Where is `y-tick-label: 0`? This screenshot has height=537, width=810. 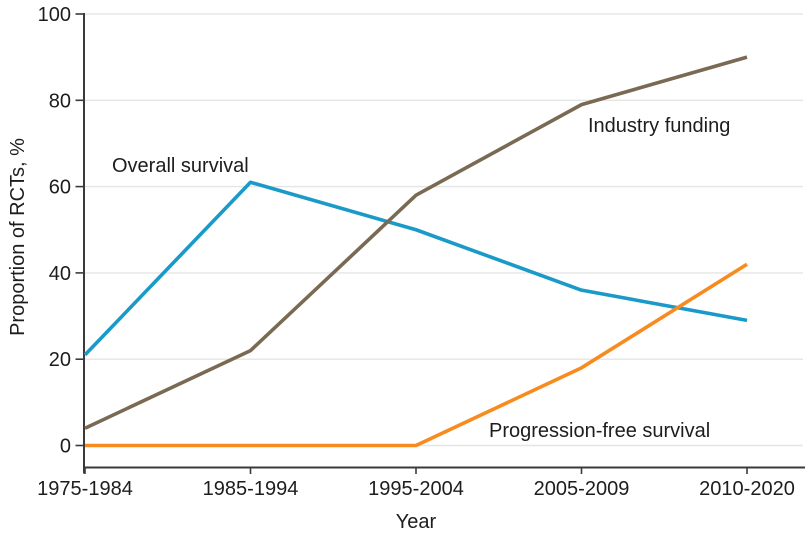
y-tick-label: 0 is located at coordinates (65, 447).